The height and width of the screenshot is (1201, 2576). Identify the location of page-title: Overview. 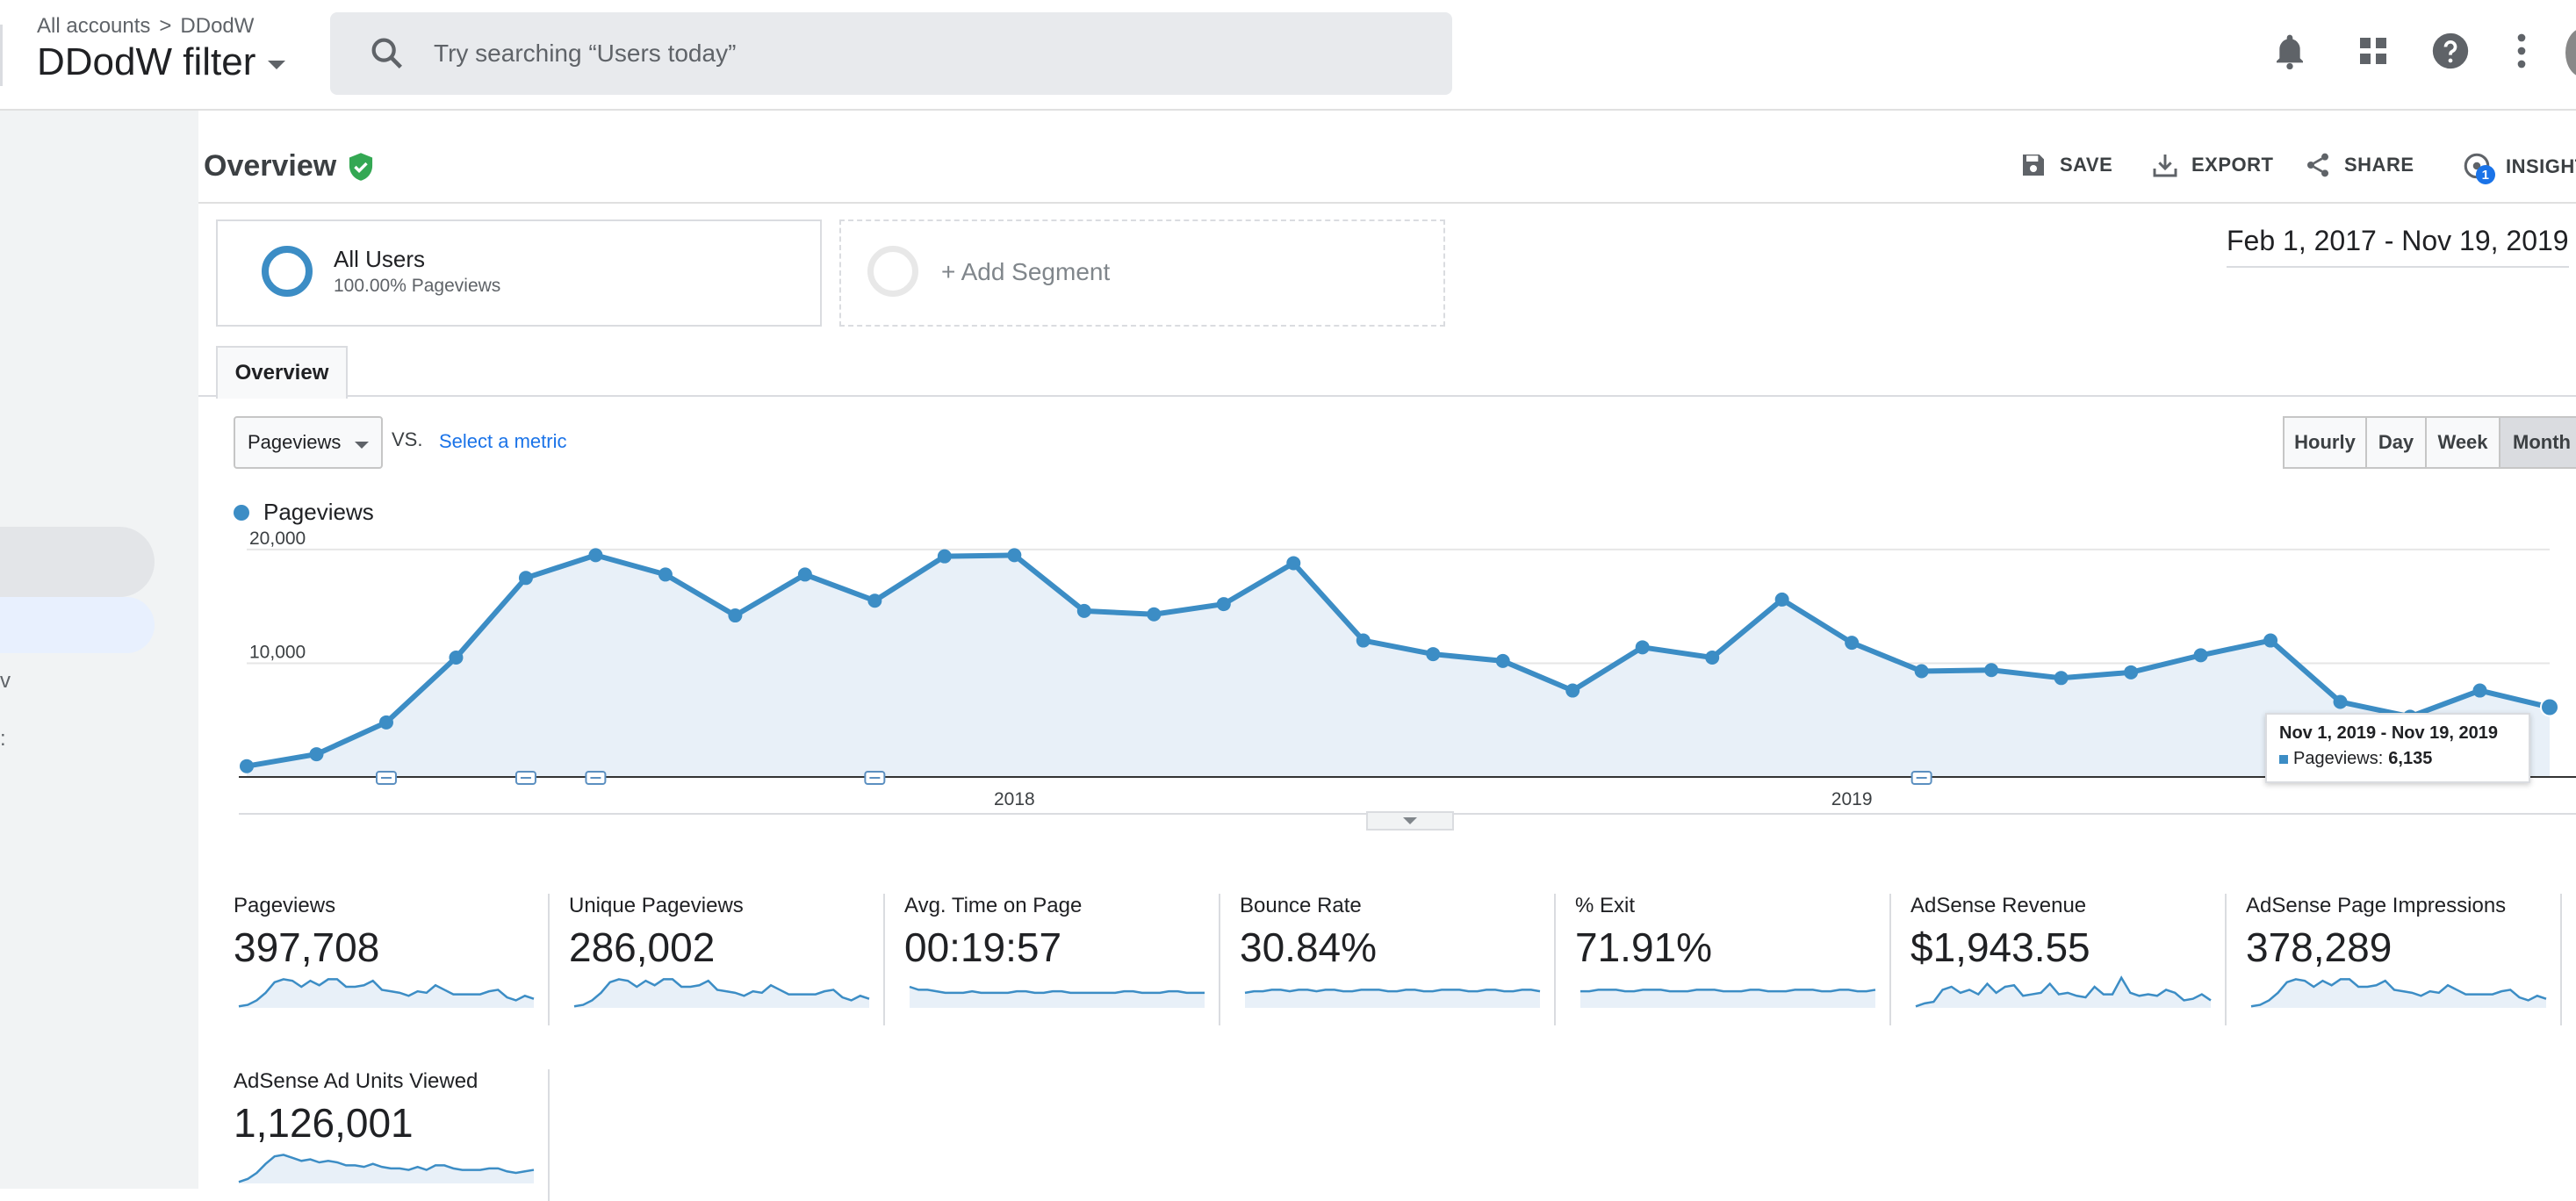
(289, 166).